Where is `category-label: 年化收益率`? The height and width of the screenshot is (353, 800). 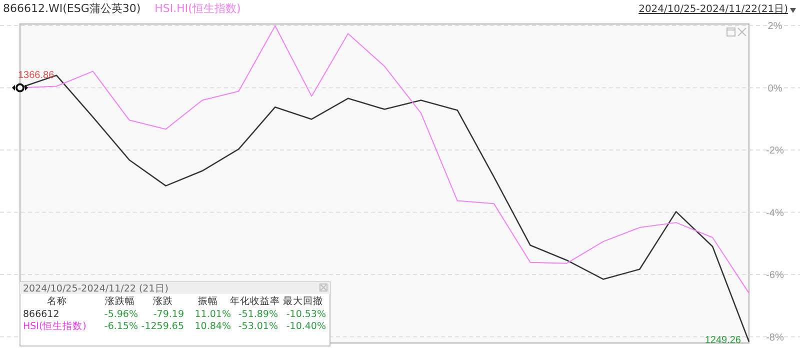
category-label: 年化收益率 is located at coordinates (255, 301).